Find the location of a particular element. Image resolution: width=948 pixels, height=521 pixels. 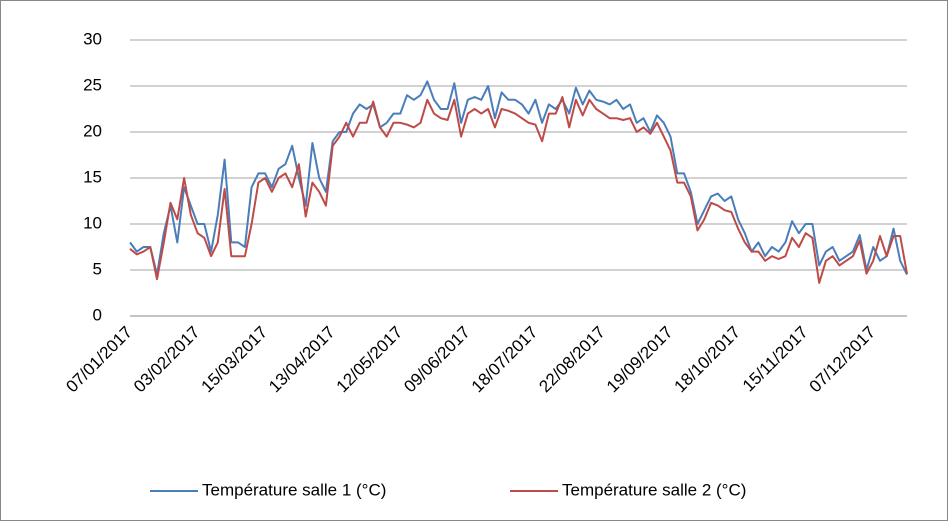

legend-label: Température salle 1 (°C) is located at coordinates (294, 489).